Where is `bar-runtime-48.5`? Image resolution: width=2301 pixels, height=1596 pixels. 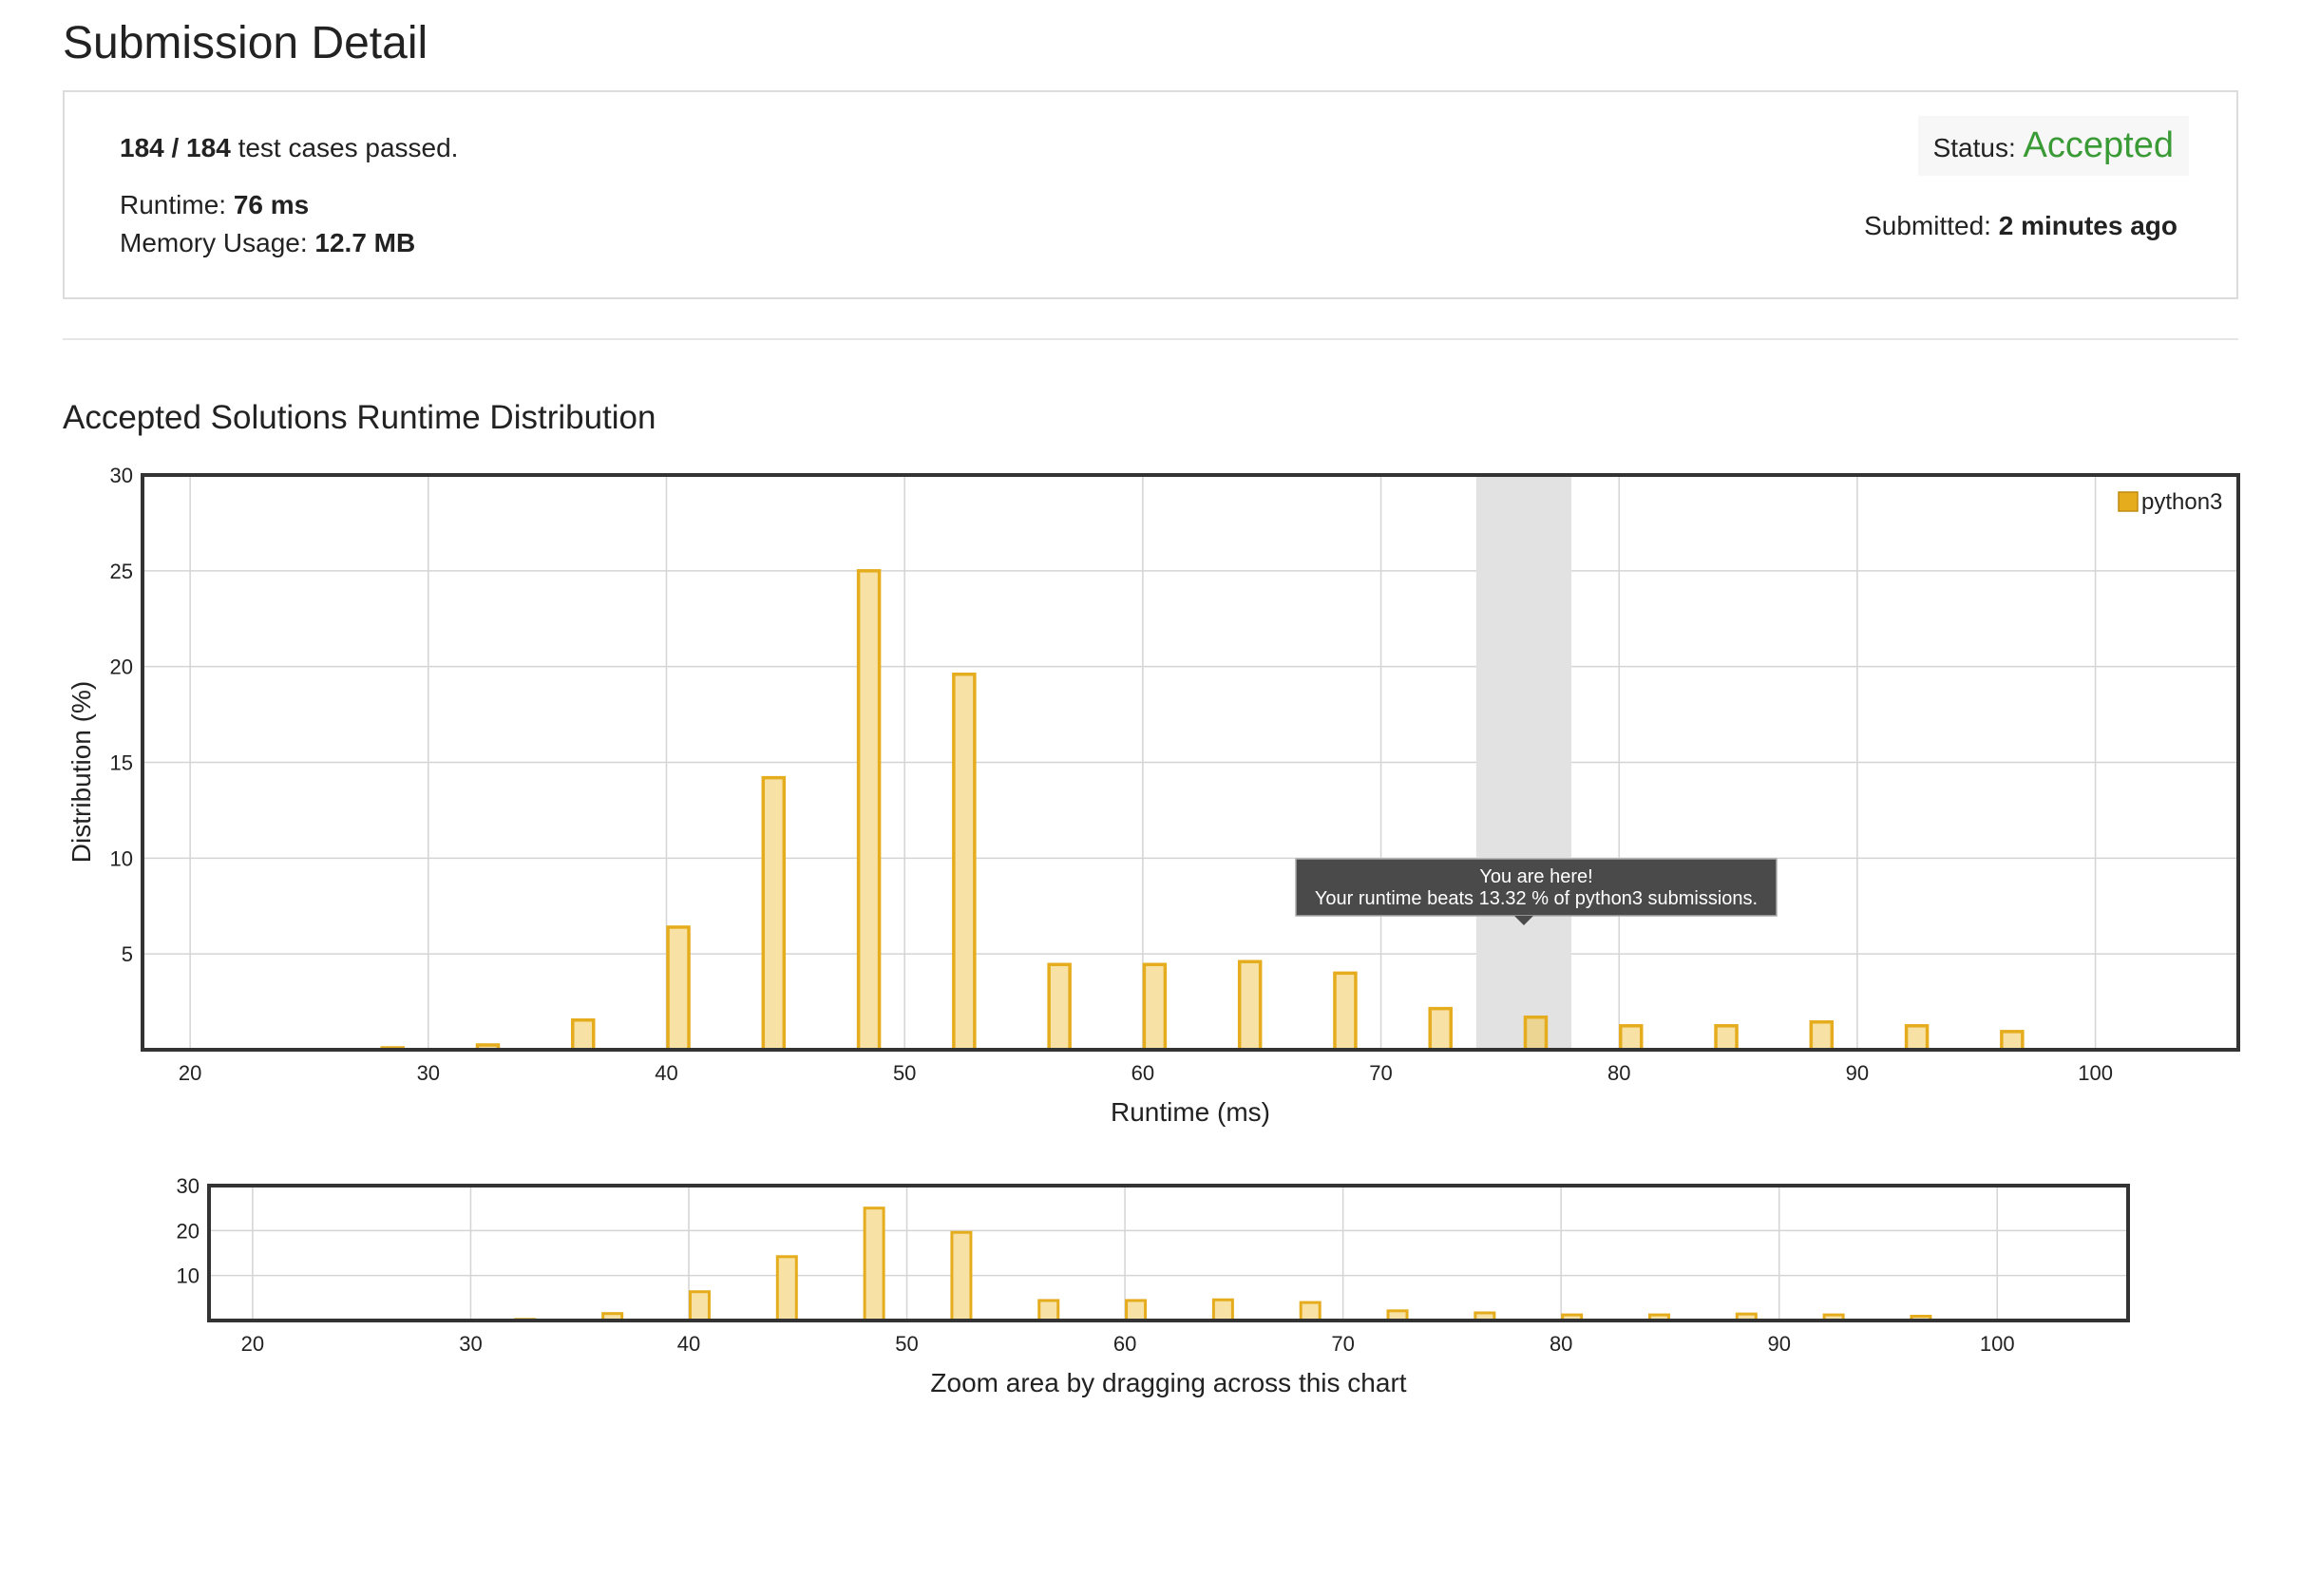
bar-runtime-48.5 is located at coordinates (869, 810).